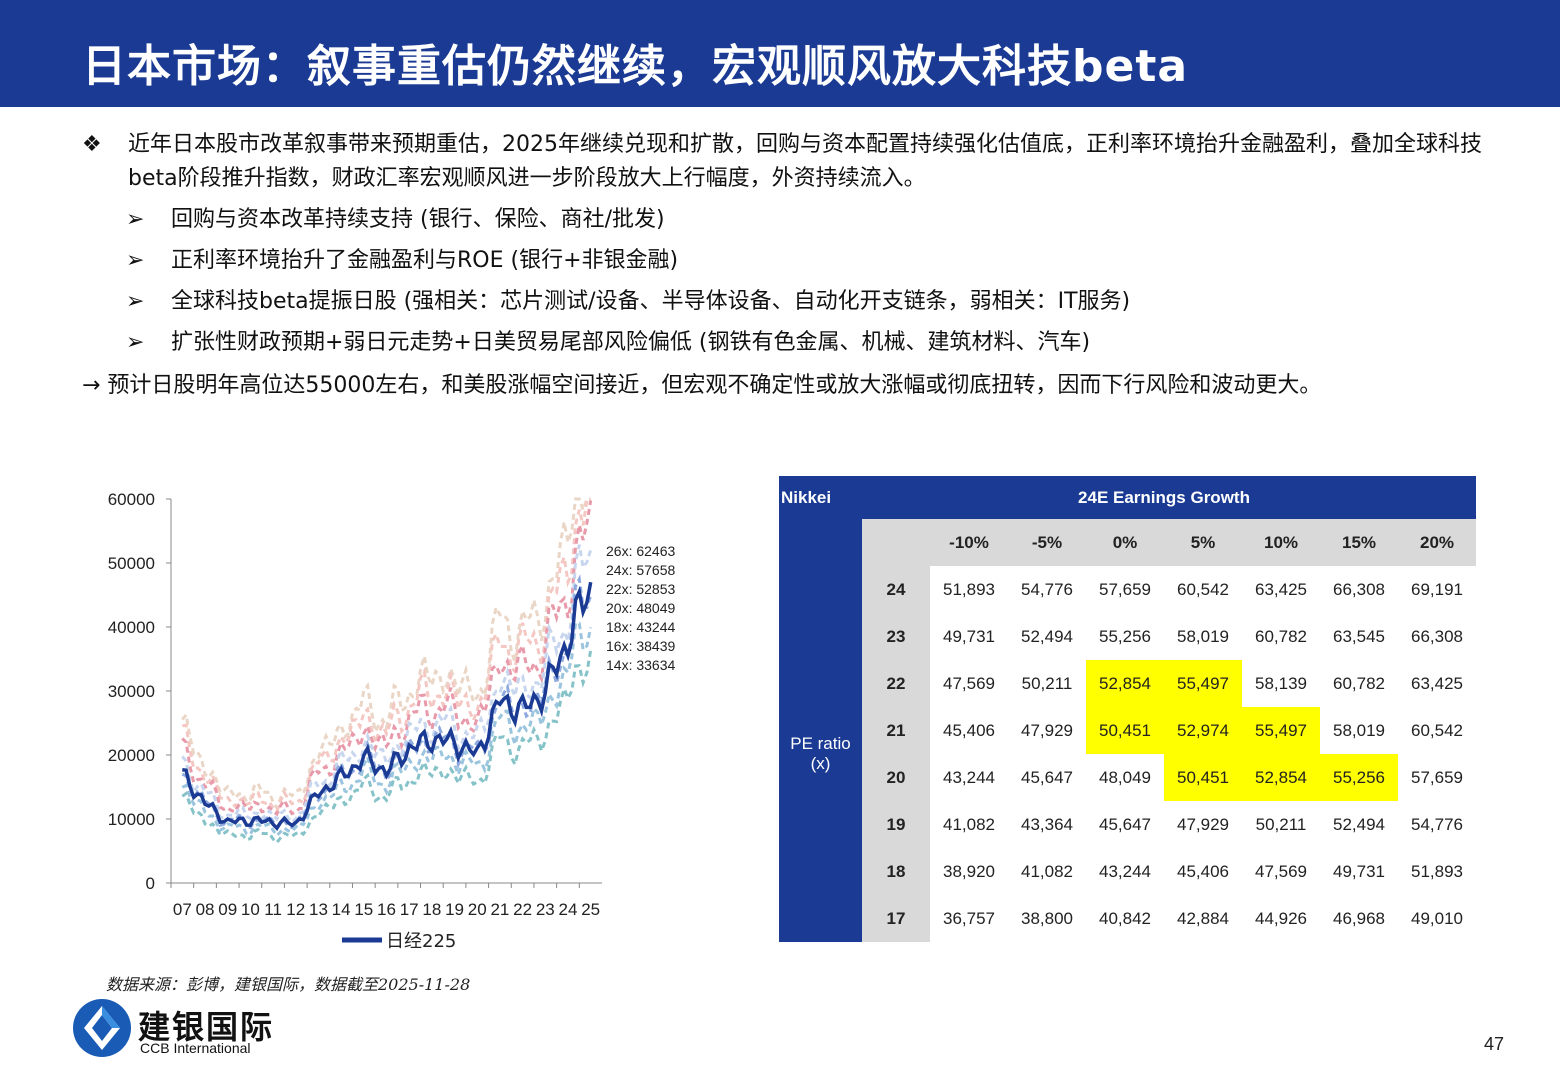 The height and width of the screenshot is (1080, 1560). I want to click on table-row-header: 21, so click(896, 730).